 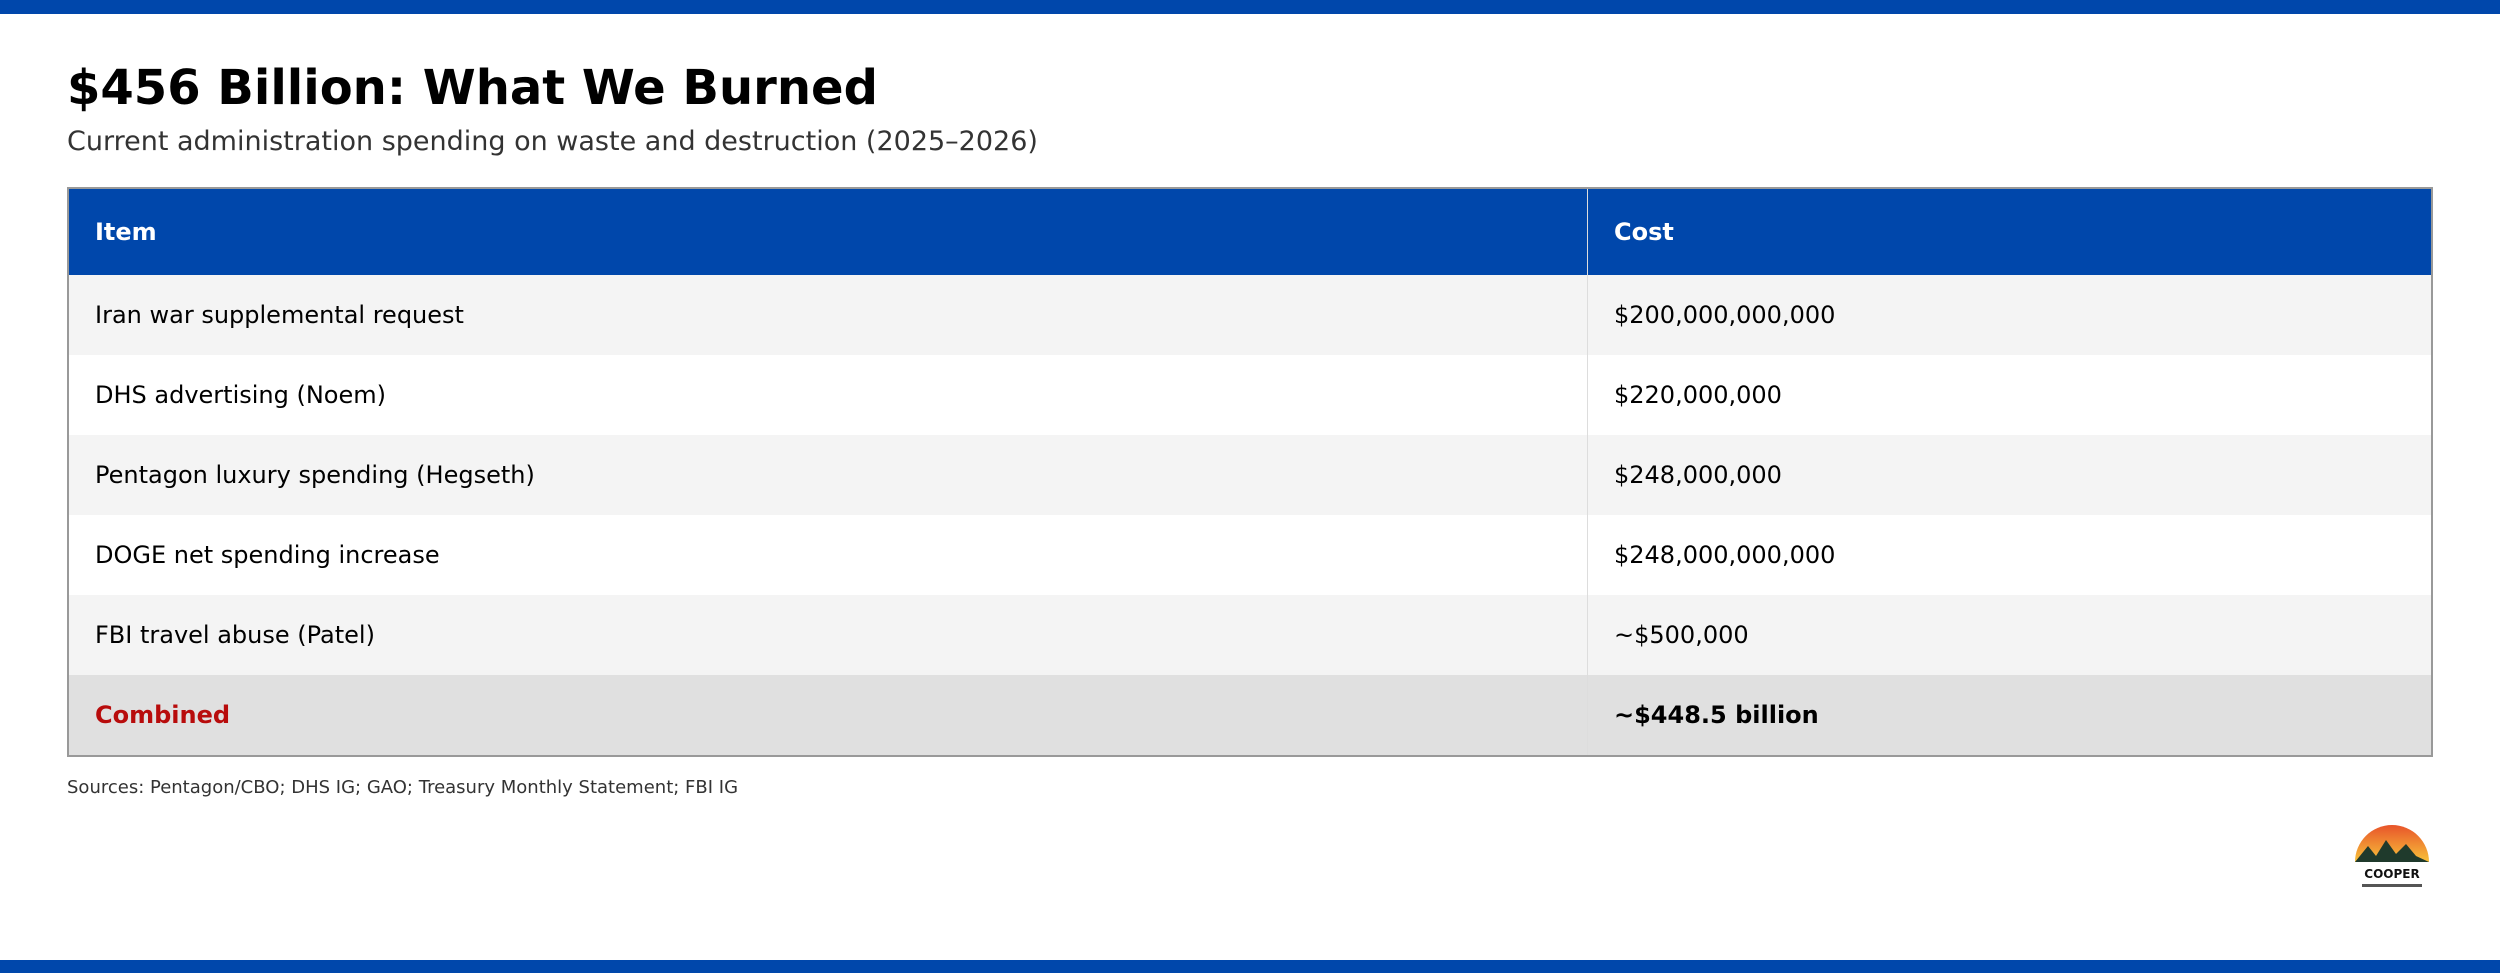 I want to click on total-cost: ~$448.5 billion, so click(x=2009, y=715).